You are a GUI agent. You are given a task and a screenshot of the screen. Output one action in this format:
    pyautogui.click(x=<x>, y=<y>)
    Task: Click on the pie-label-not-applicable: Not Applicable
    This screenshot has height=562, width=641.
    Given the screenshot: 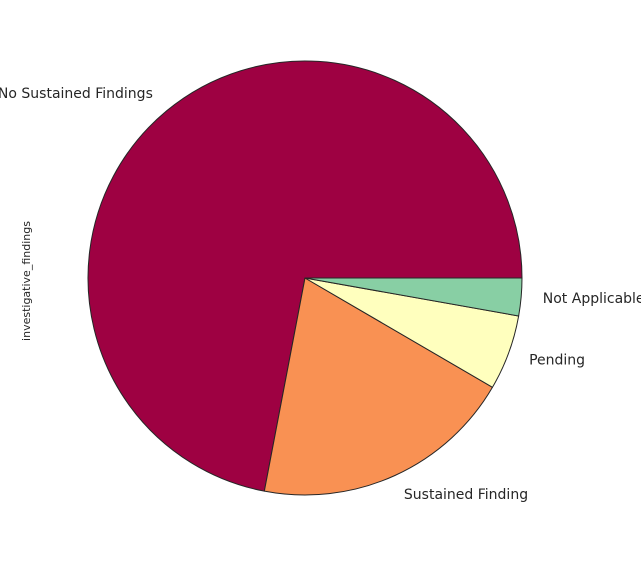 What is the action you would take?
    pyautogui.click(x=592, y=299)
    